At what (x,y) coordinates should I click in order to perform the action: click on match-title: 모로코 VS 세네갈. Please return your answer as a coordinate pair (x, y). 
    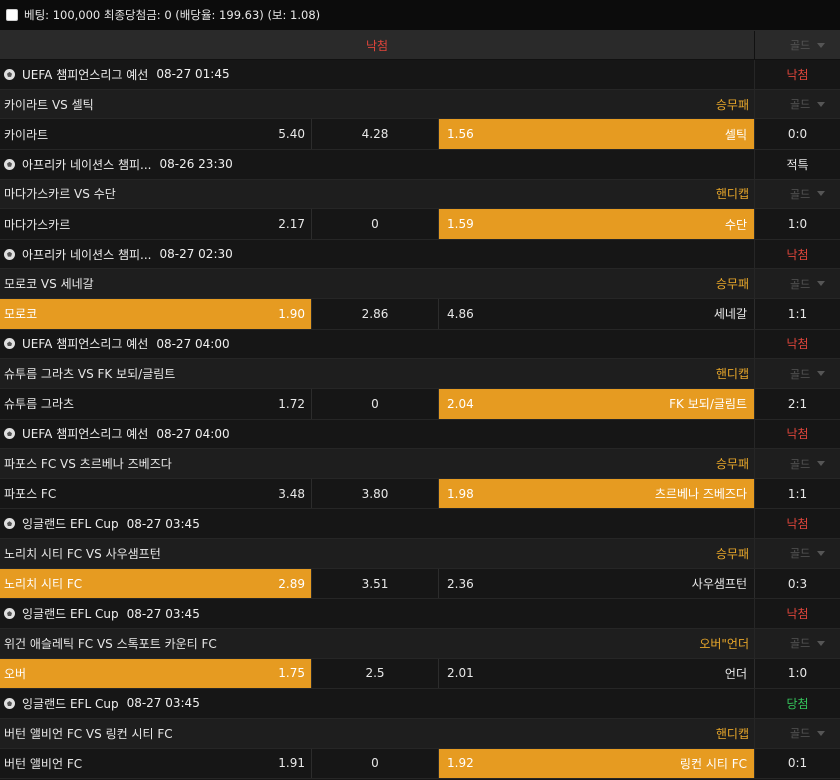
    Looking at the image, I should click on (49, 284).